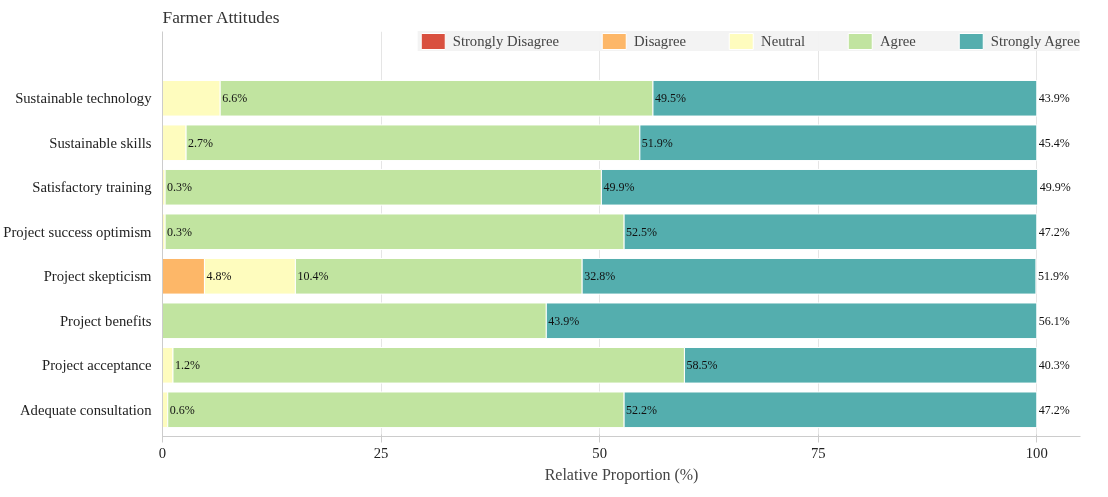 This screenshot has width=1108, height=497. What do you see at coordinates (381, 452) in the screenshot?
I see `x-tick-label: 25` at bounding box center [381, 452].